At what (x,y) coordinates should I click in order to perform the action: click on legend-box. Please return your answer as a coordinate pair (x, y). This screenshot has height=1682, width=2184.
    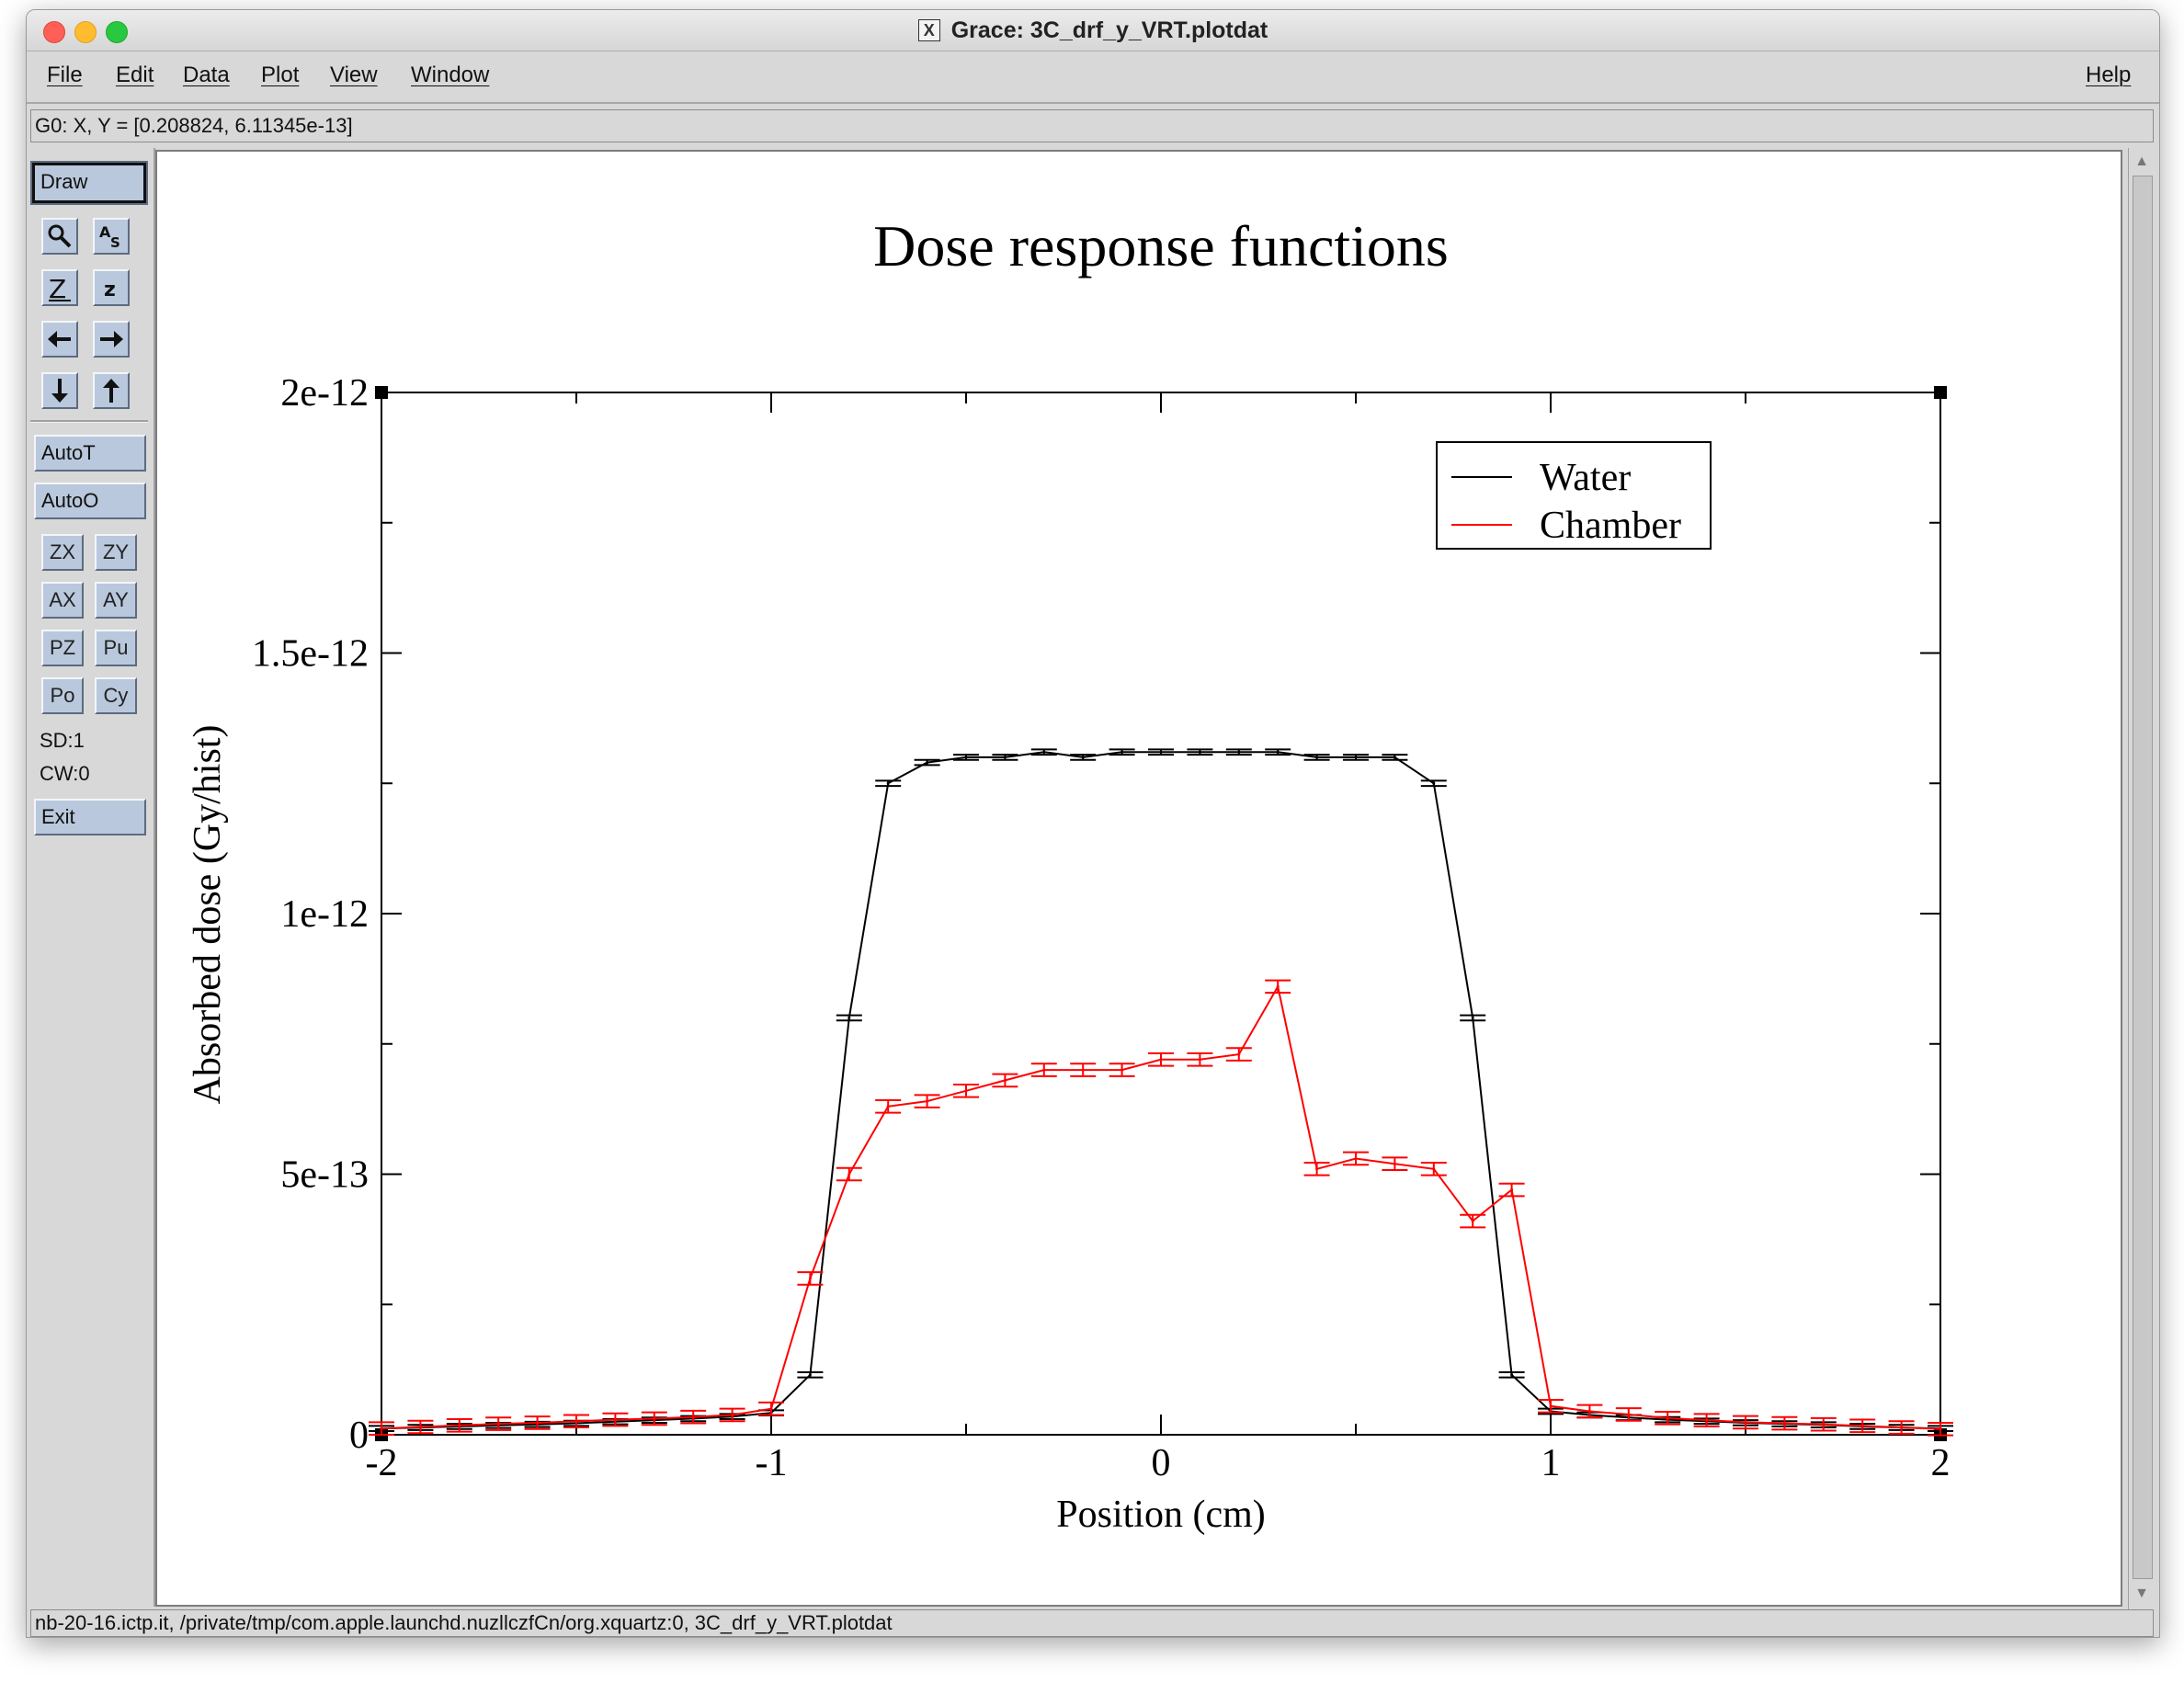
    Looking at the image, I should click on (1574, 495).